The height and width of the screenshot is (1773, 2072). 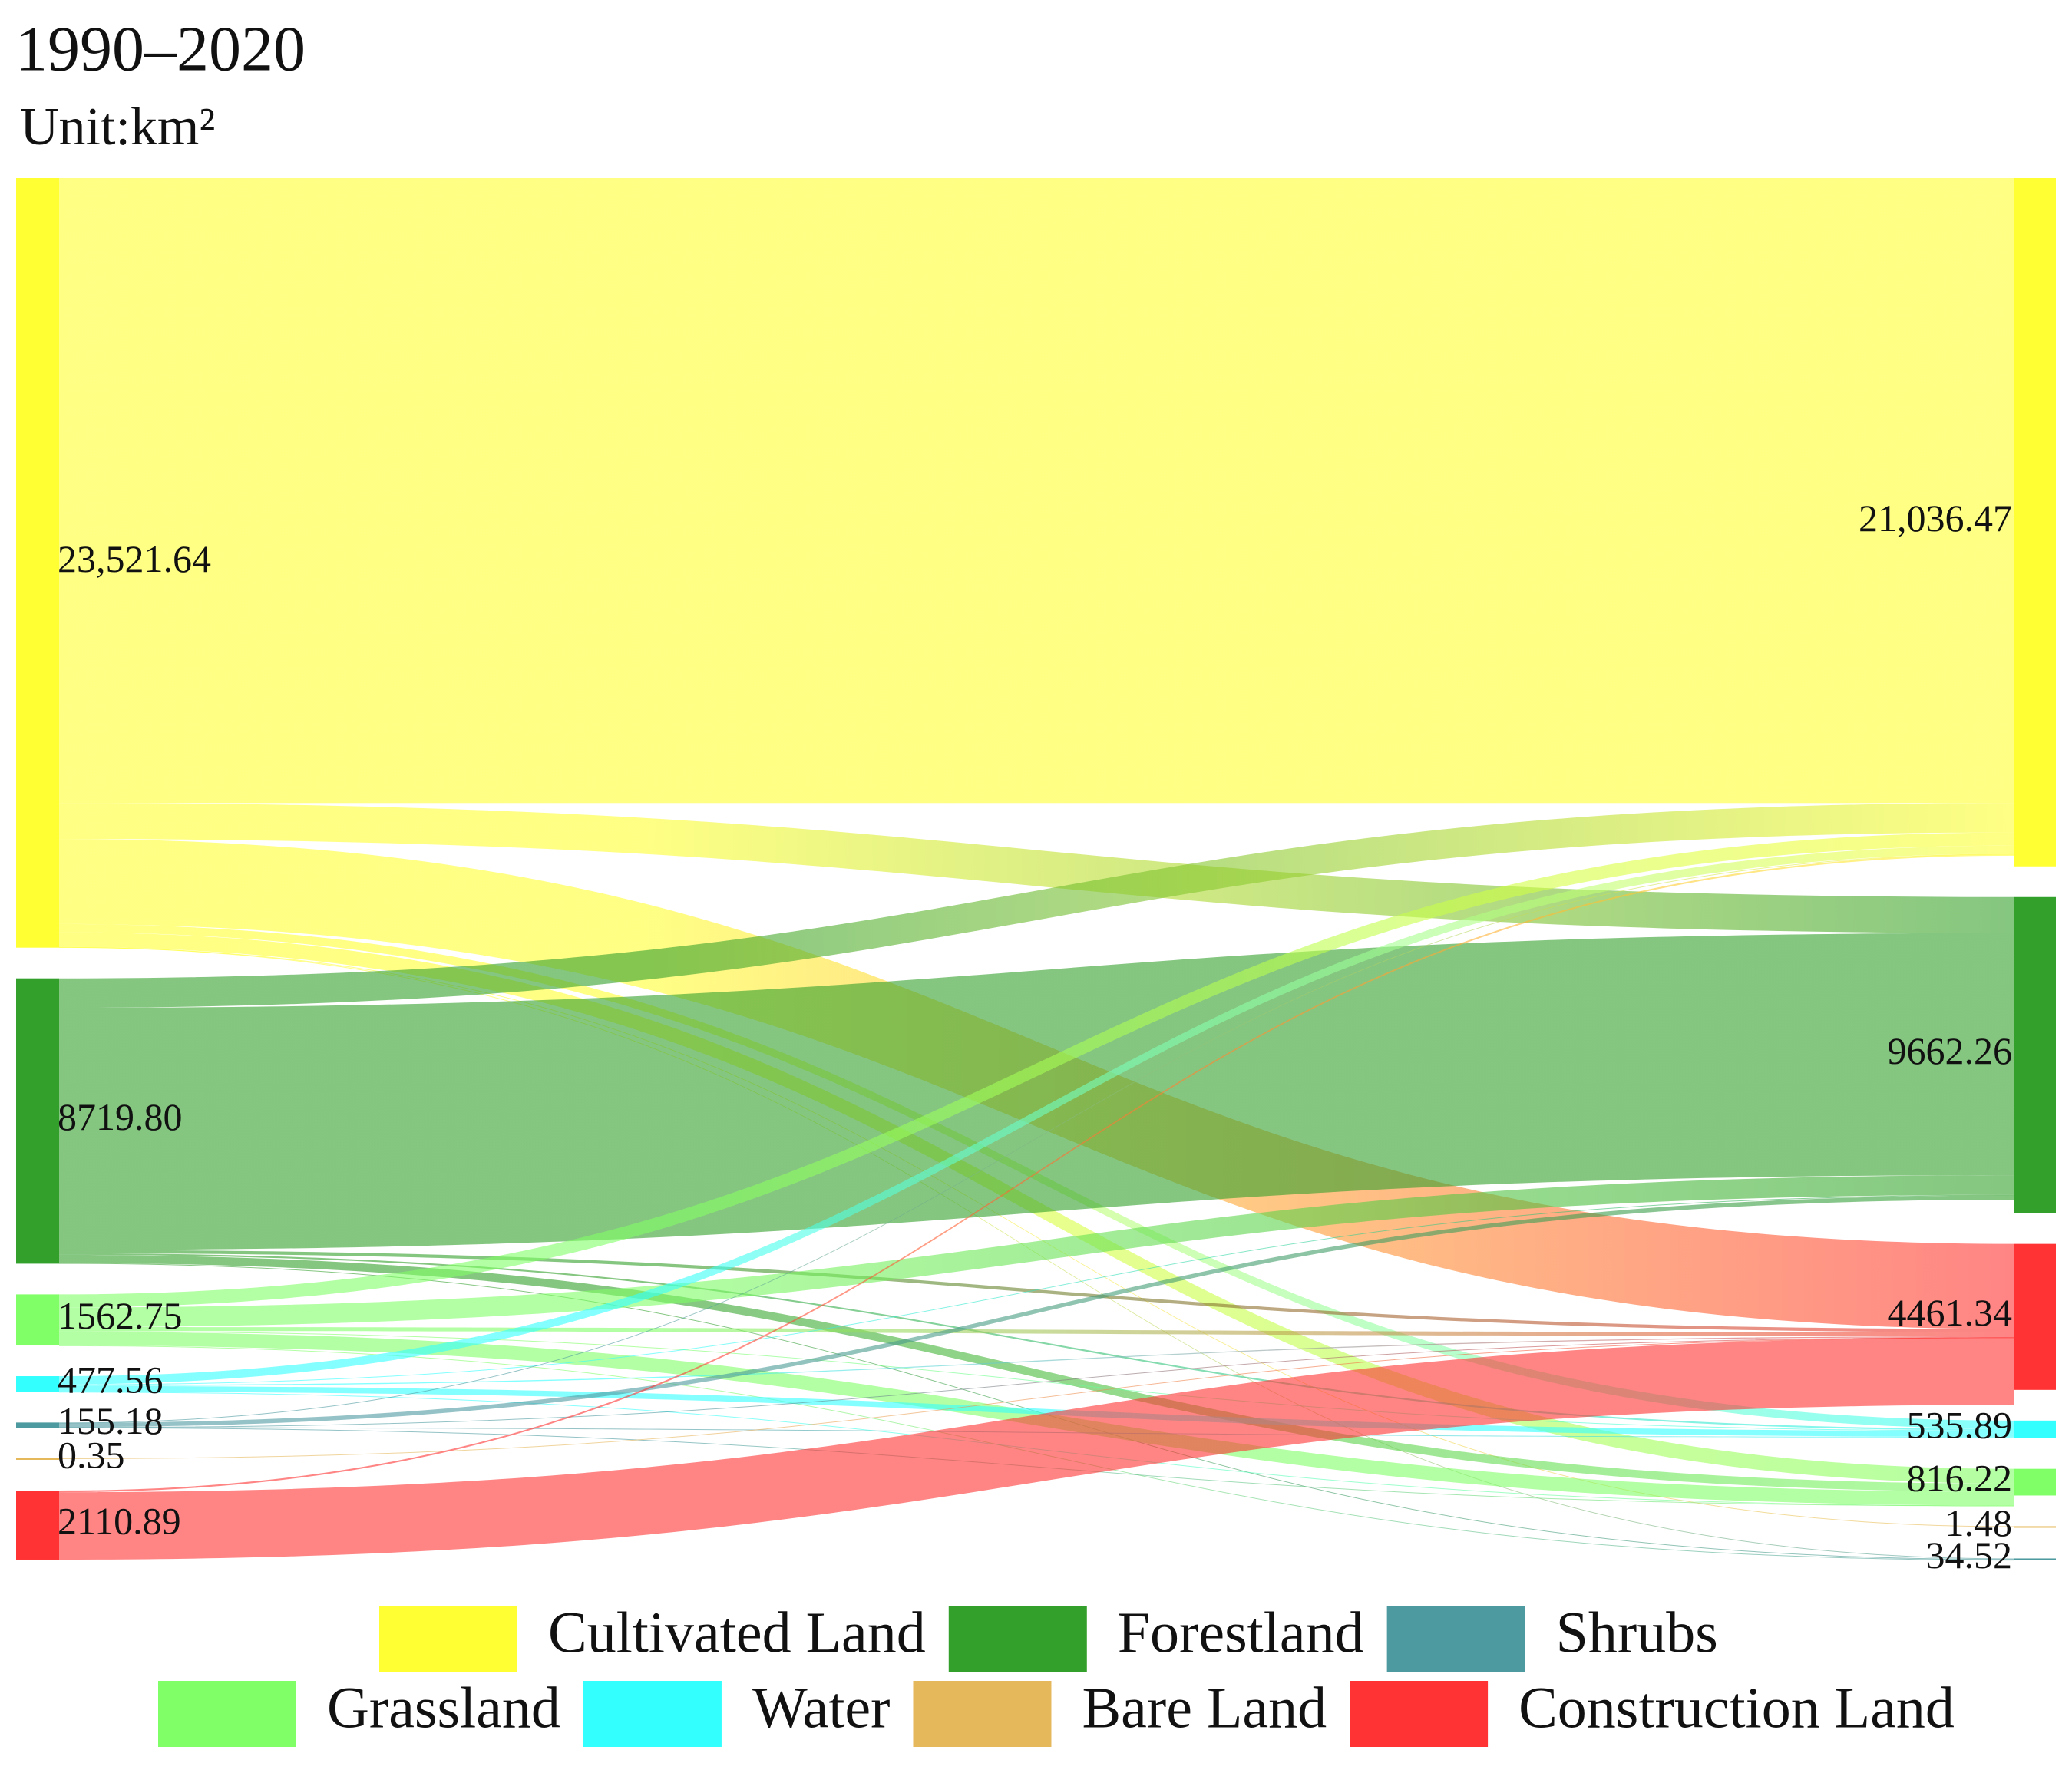 What do you see at coordinates (121, 1116) in the screenshot?
I see `node-label: 8719.80` at bounding box center [121, 1116].